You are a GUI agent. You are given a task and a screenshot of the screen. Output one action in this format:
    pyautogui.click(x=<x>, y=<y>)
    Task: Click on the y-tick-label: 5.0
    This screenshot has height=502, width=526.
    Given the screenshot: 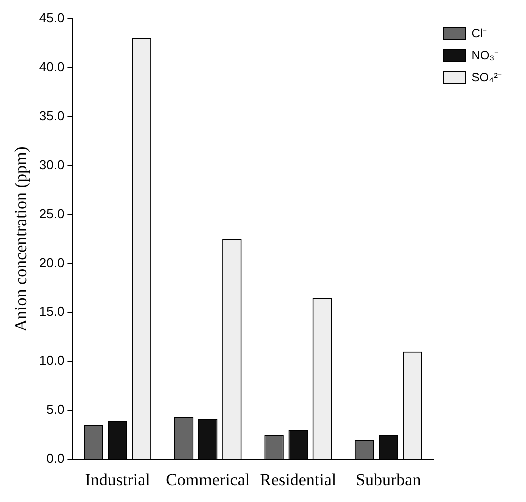 What is the action you would take?
    pyautogui.click(x=55, y=410)
    